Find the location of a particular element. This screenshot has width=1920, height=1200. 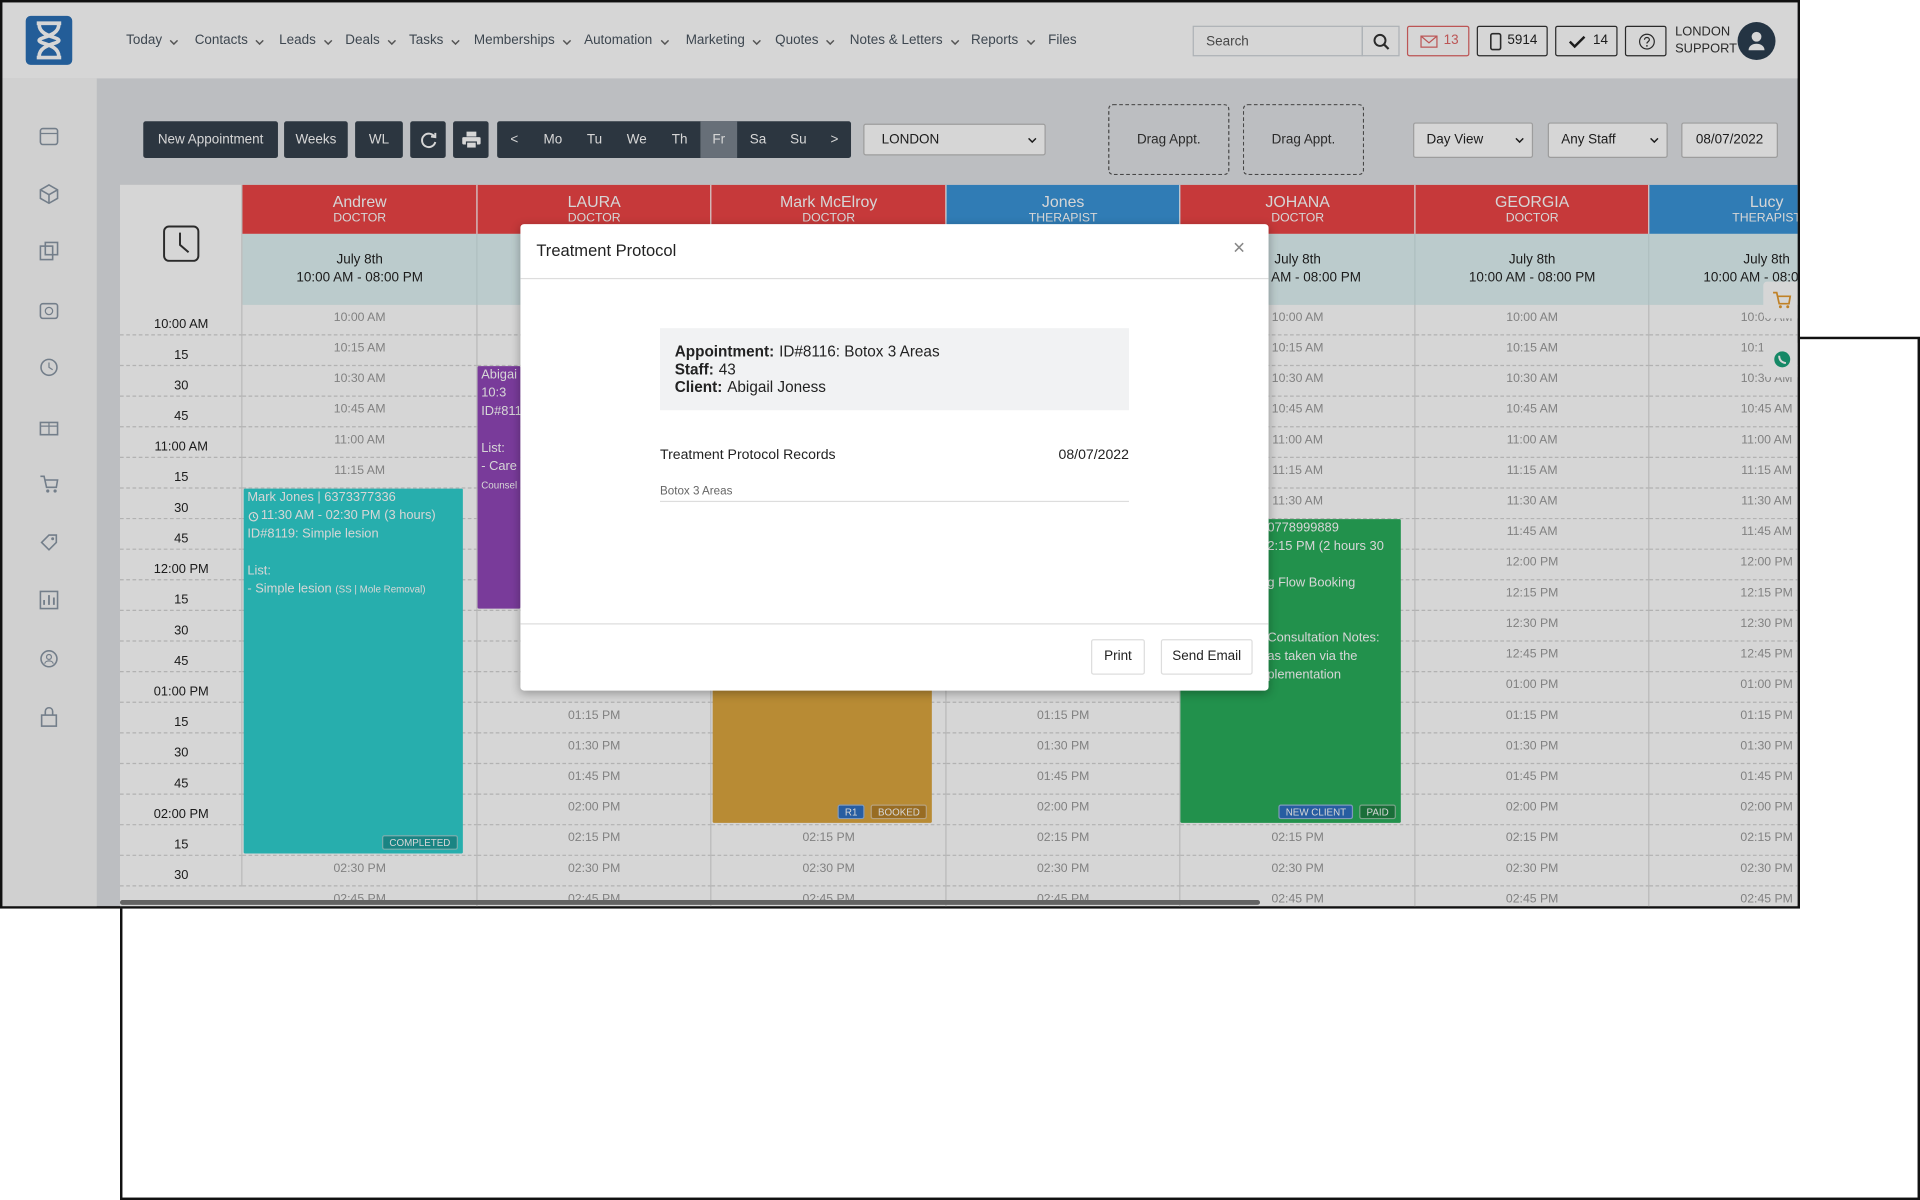

day-button: < is located at coordinates (514, 139).